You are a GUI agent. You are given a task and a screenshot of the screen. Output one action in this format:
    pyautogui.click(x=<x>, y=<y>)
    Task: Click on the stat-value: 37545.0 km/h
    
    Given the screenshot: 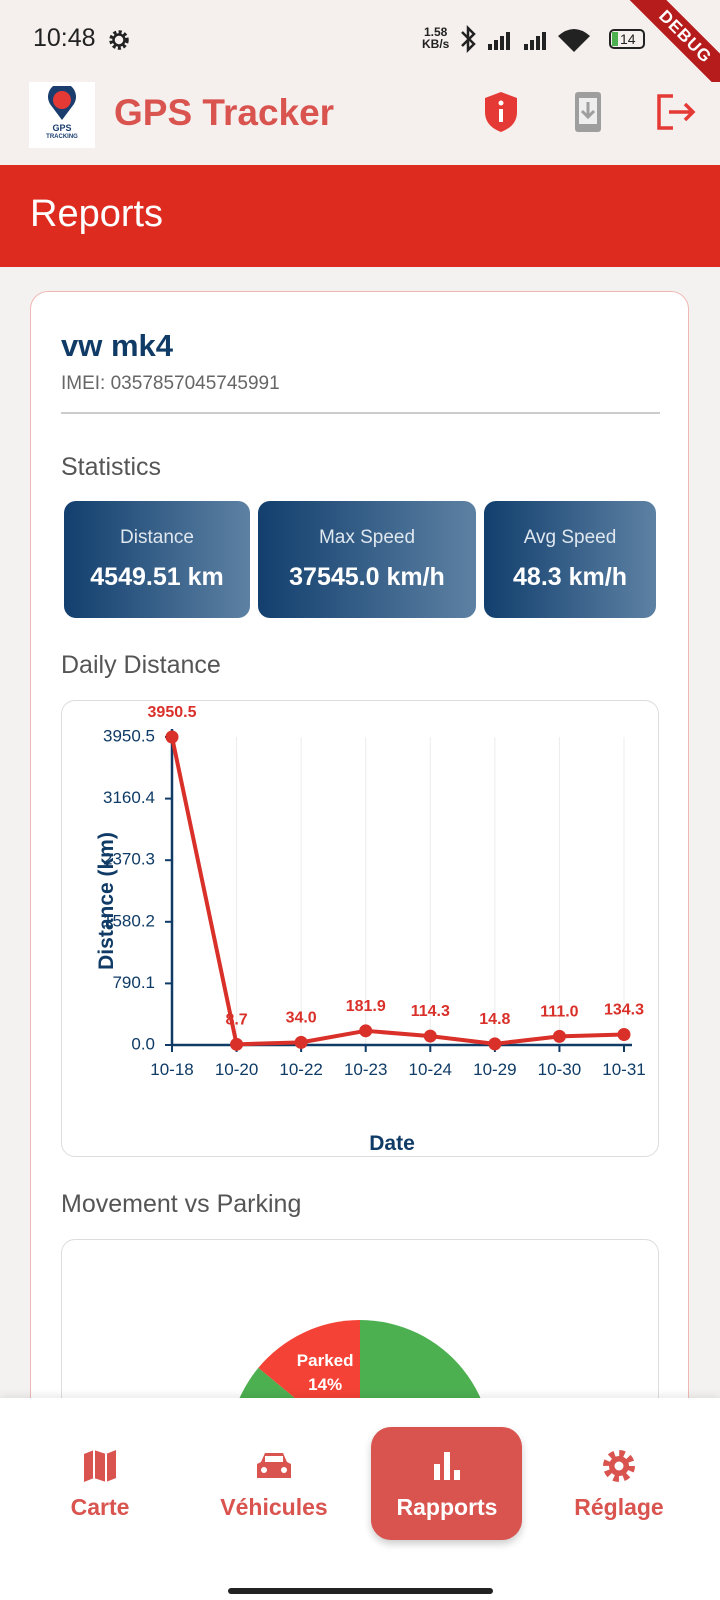 What is the action you would take?
    pyautogui.click(x=367, y=577)
    